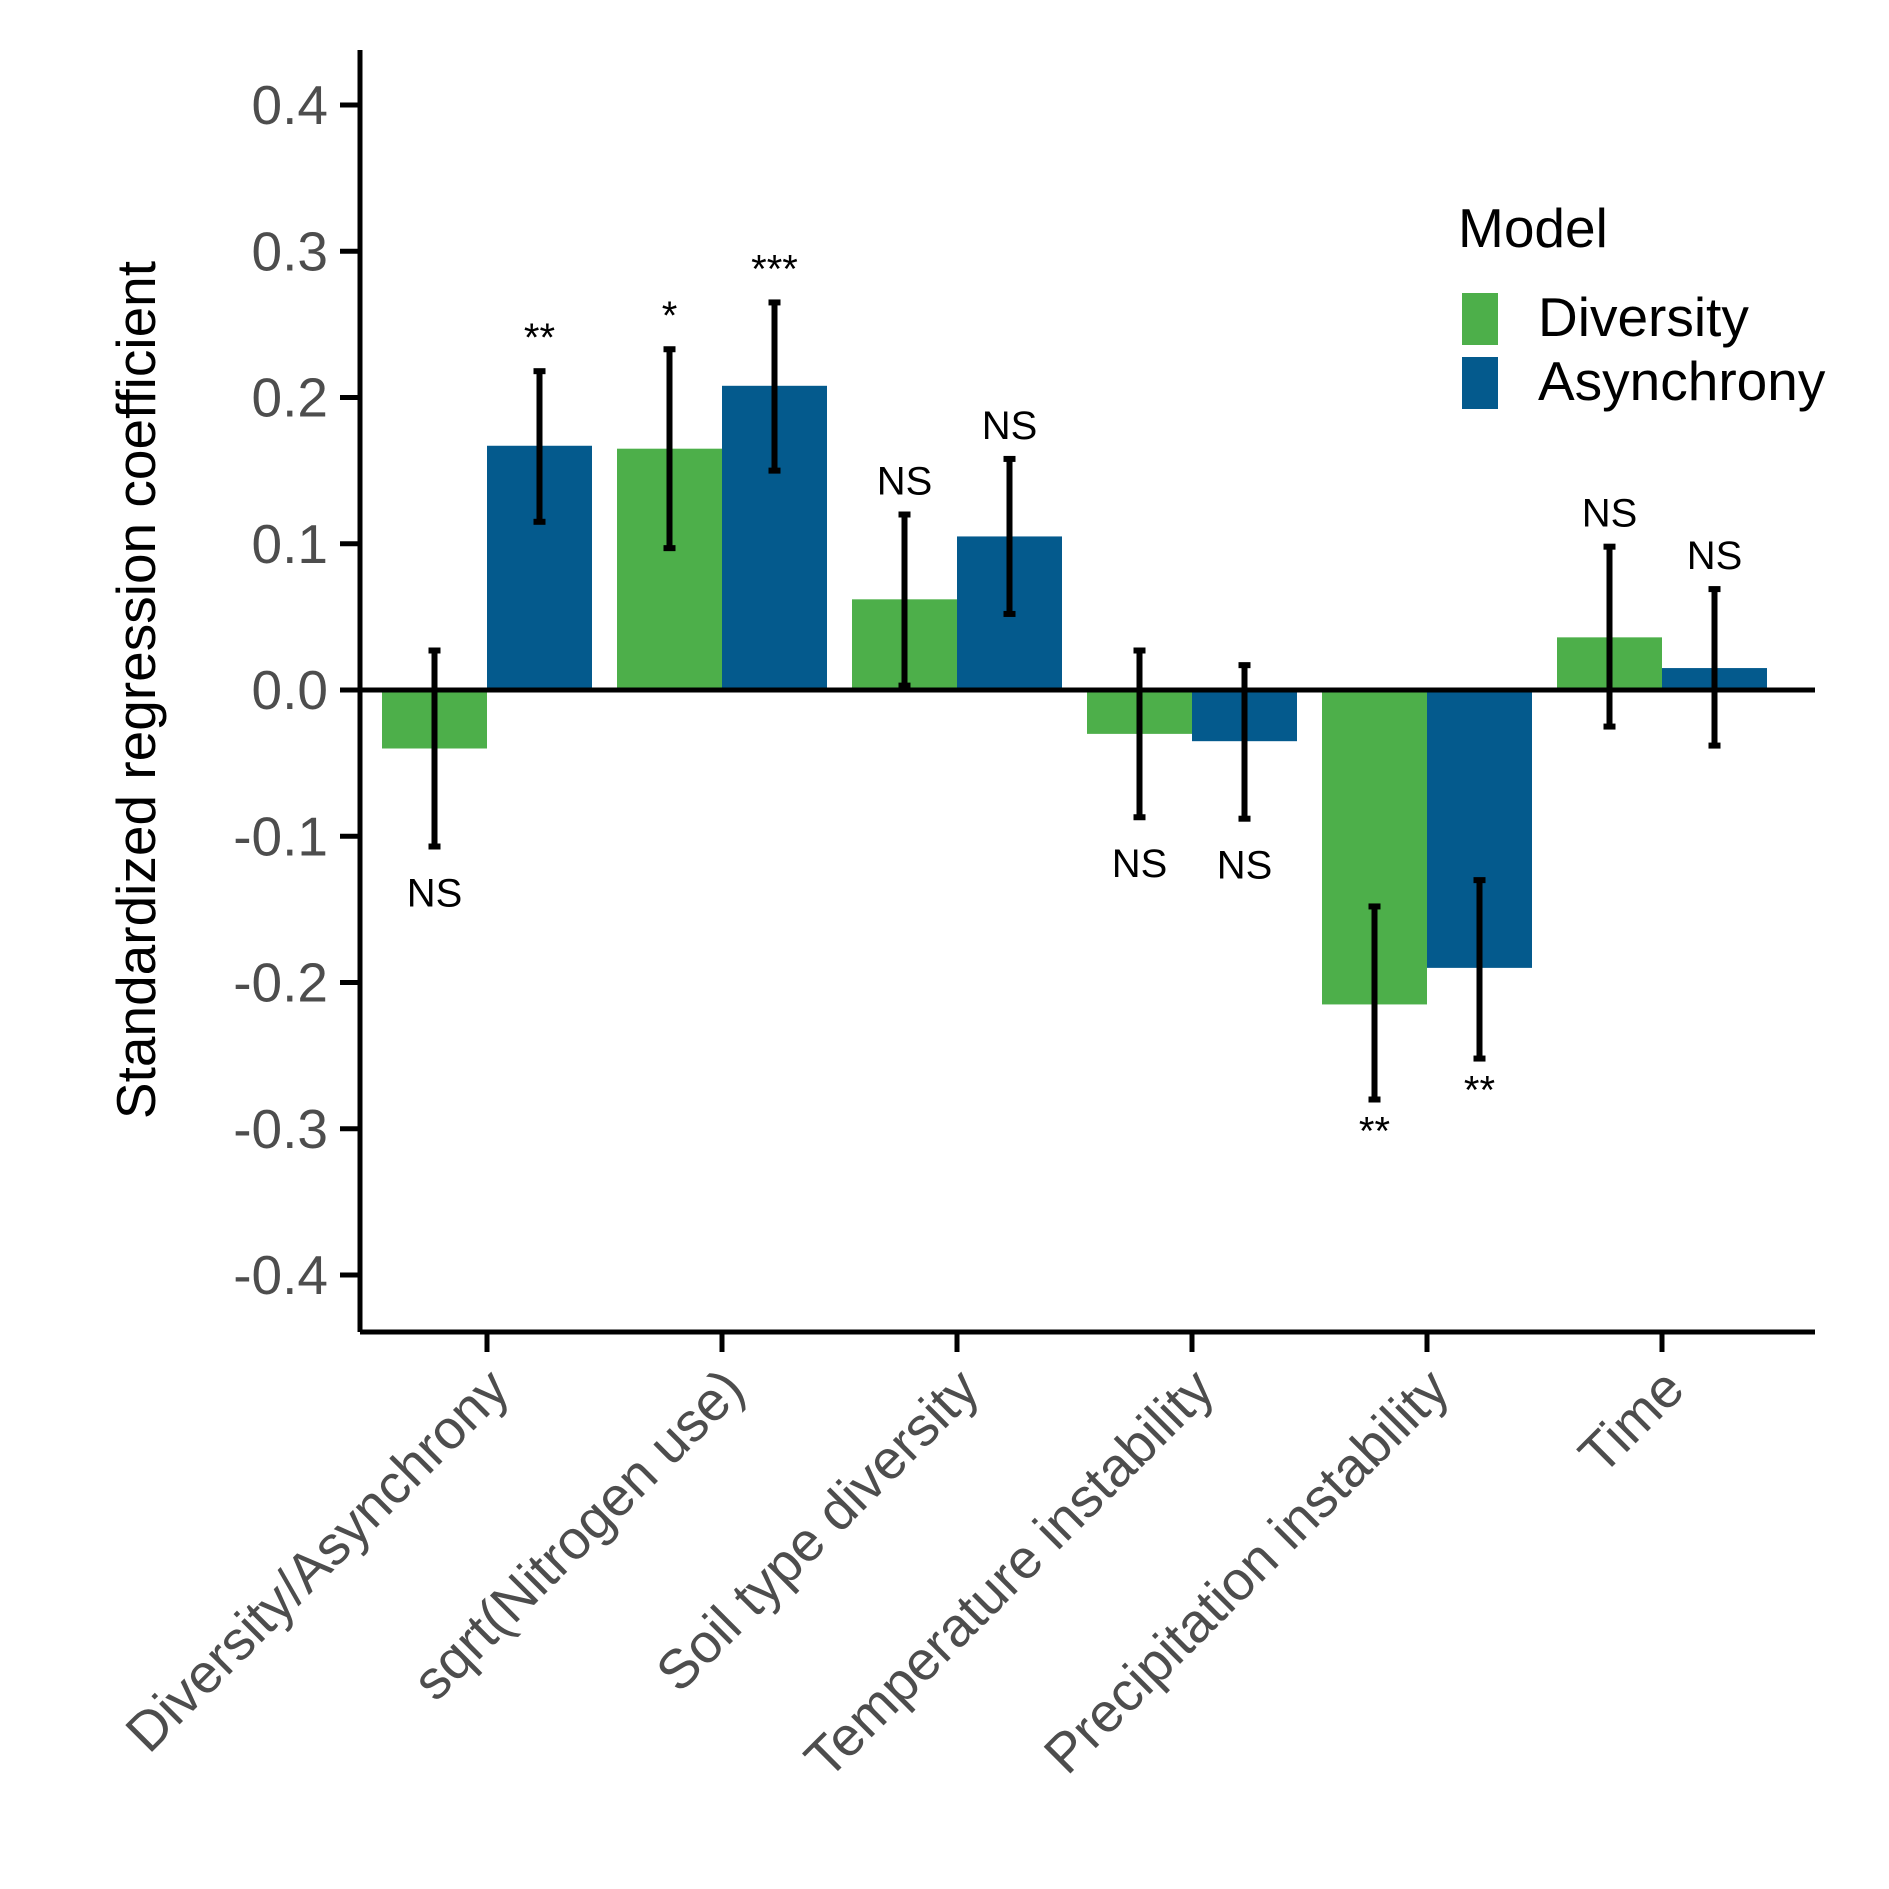  What do you see at coordinates (1682, 381) in the screenshot?
I see `legend-label-asynchrony: Asynchrony` at bounding box center [1682, 381].